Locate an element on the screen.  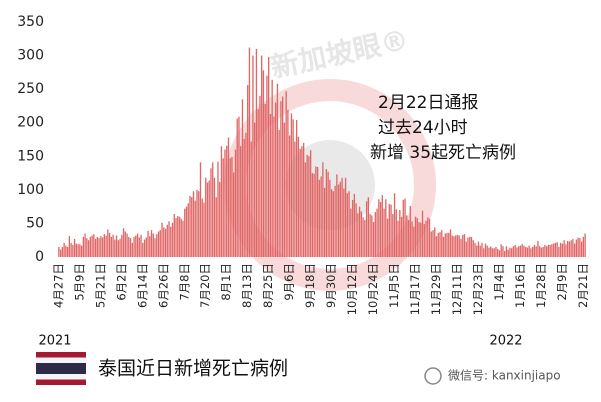
x-tick-label: 2月9日 is located at coordinates (562, 282).